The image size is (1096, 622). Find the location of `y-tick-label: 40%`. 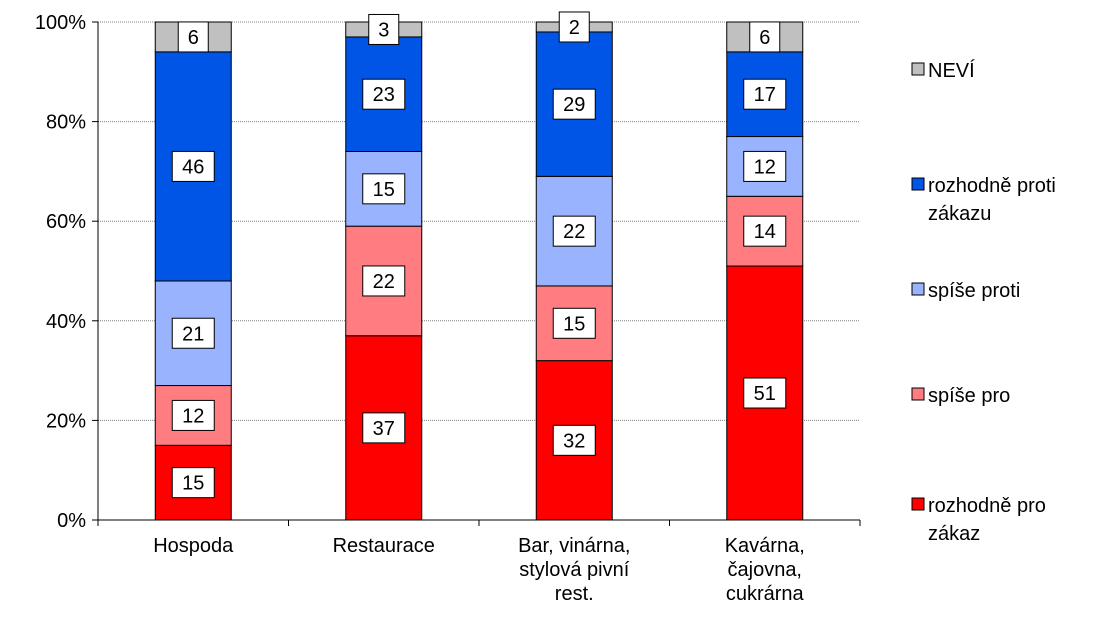

y-tick-label: 40% is located at coordinates (66, 322).